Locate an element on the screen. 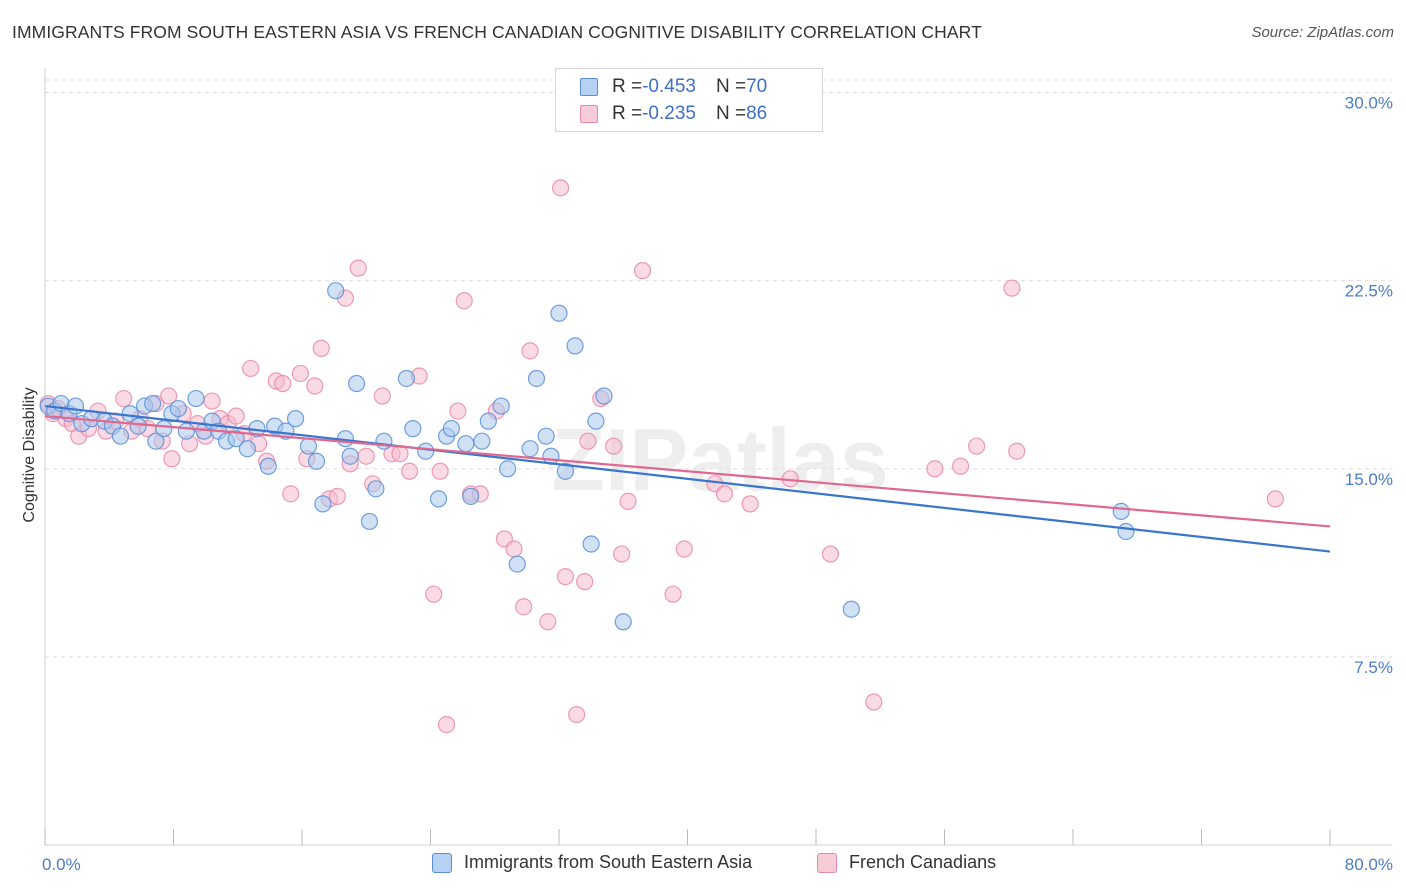 The image size is (1406, 892). series-legend-label: Immigrants from South Eastern Asia is located at coordinates (608, 862).